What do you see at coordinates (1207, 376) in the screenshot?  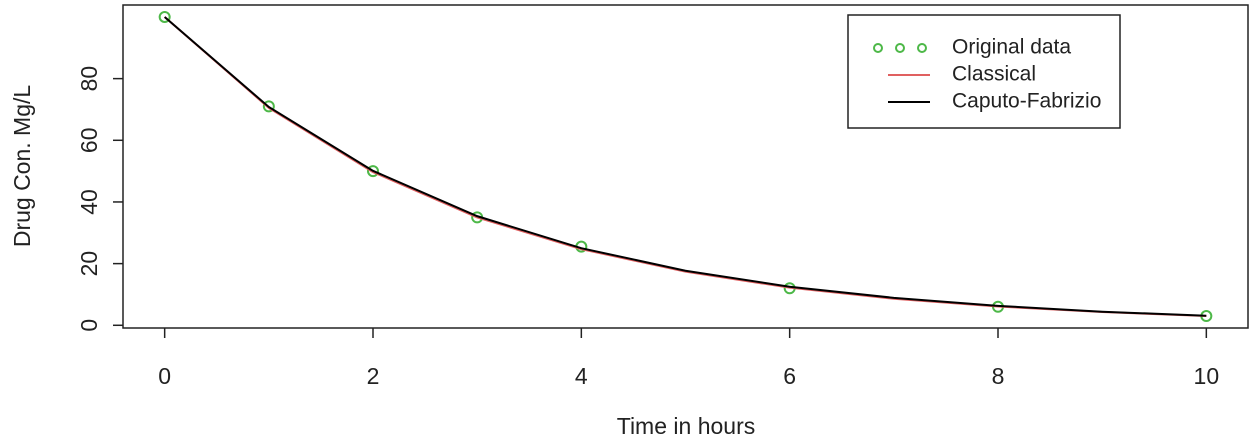 I see `x-tick-label: 10` at bounding box center [1207, 376].